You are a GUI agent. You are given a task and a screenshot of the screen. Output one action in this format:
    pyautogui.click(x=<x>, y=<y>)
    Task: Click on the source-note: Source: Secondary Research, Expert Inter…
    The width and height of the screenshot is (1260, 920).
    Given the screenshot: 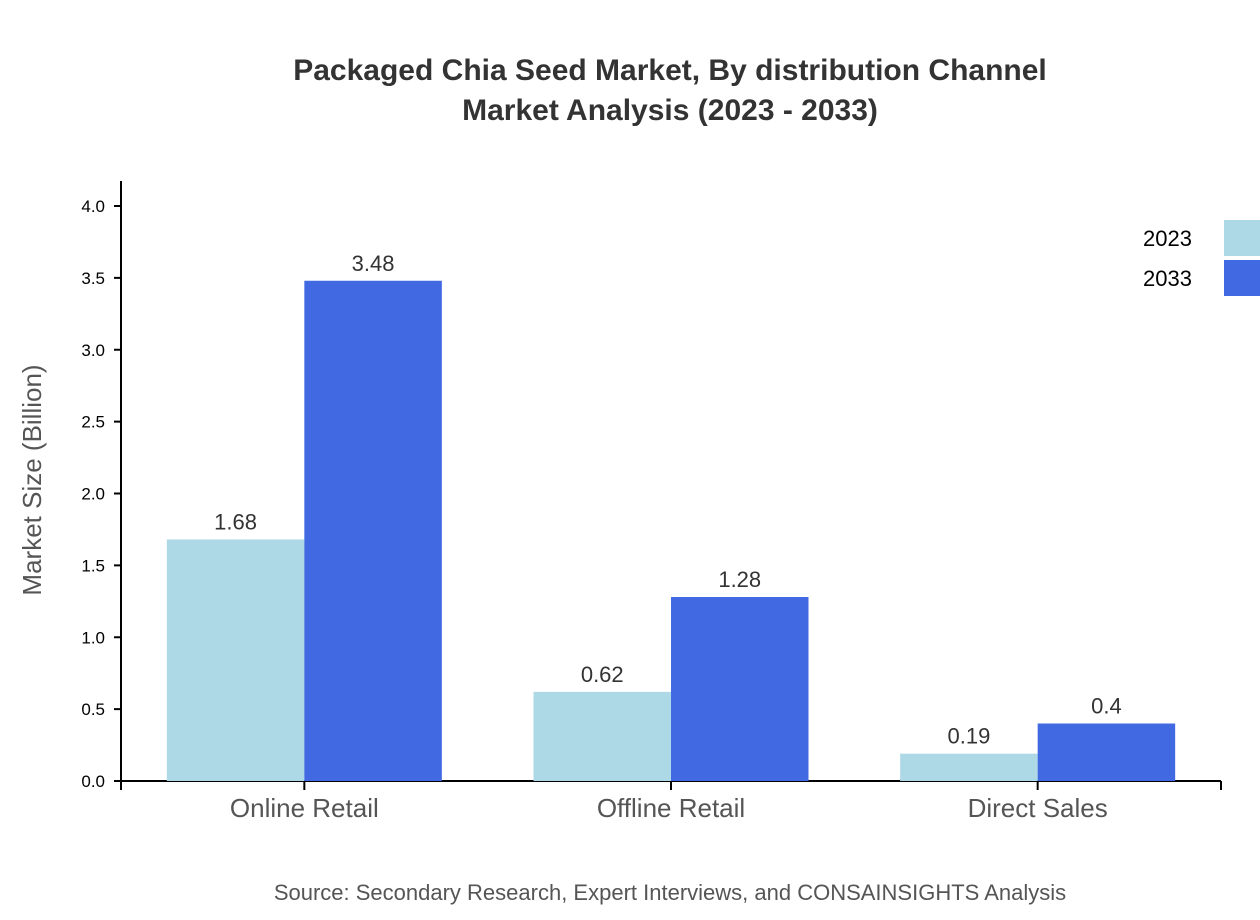 What is the action you would take?
    pyautogui.click(x=670, y=892)
    